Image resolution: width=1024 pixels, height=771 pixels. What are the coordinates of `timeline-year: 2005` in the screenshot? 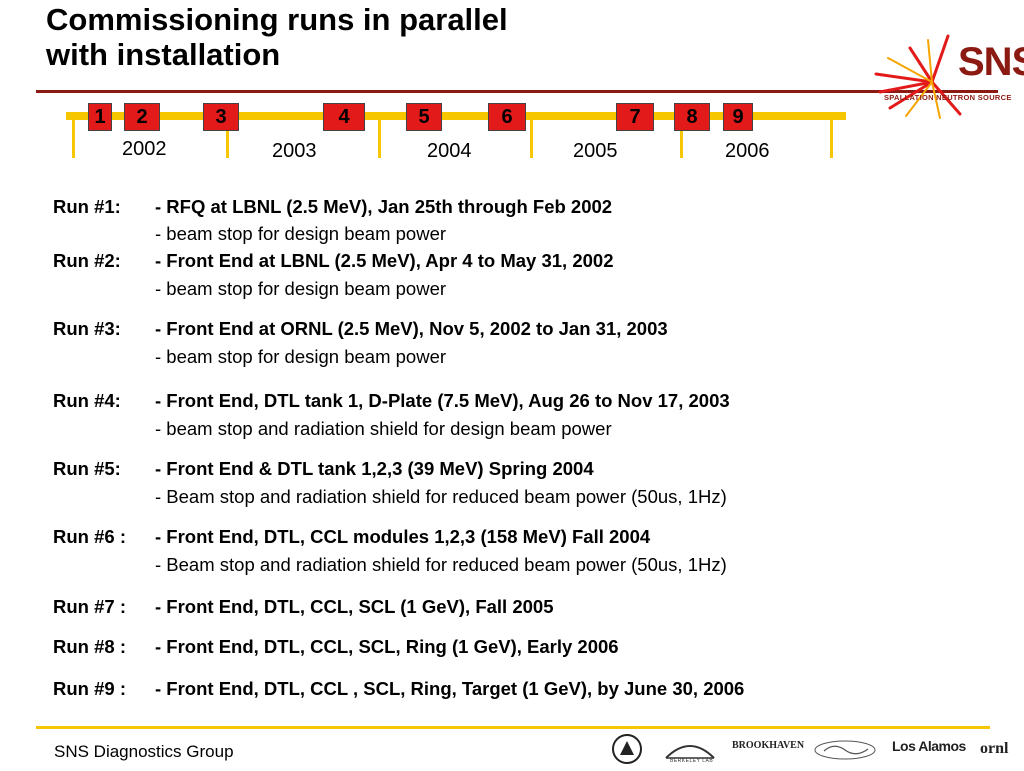 It's located at (595, 151).